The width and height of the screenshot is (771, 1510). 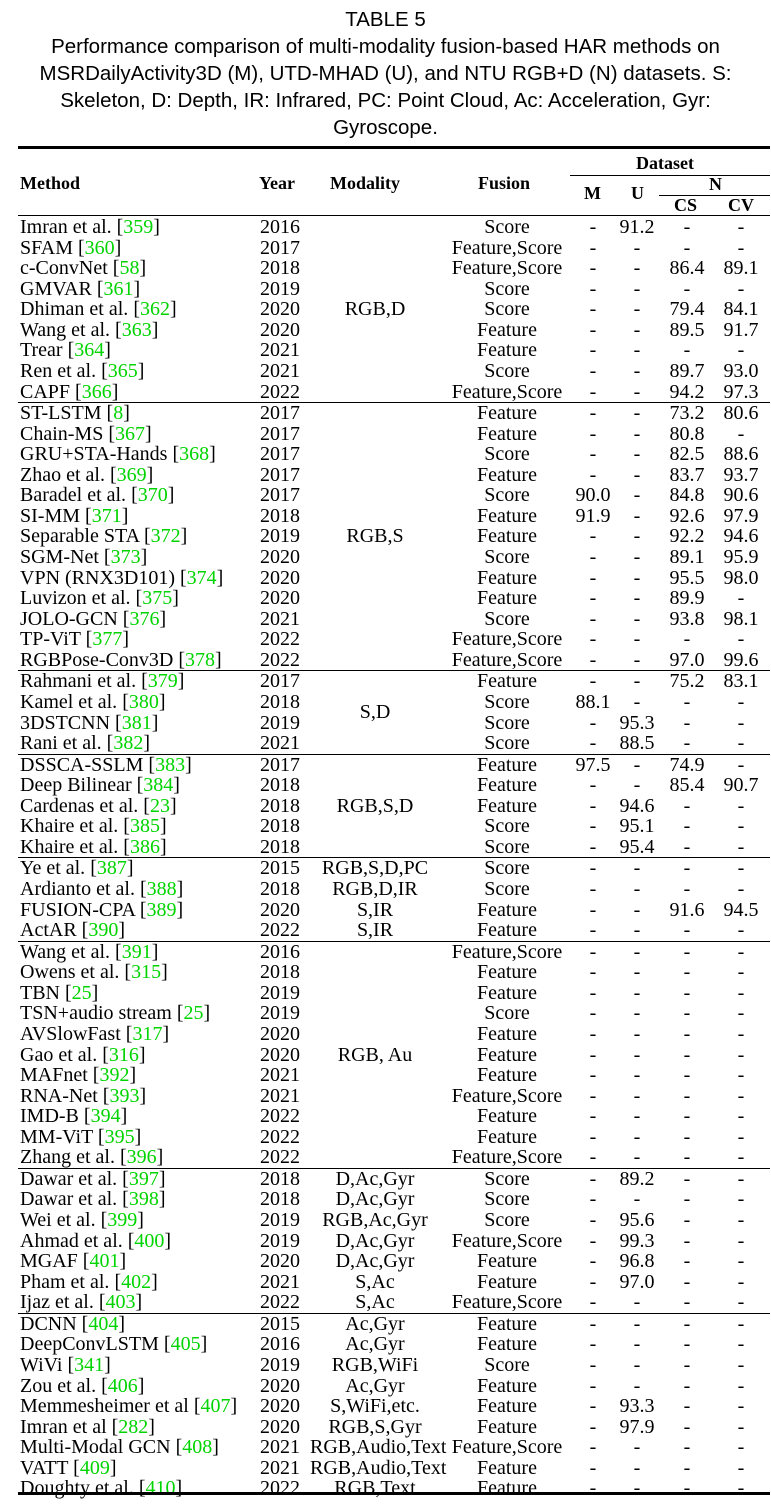 What do you see at coordinates (157, 598) in the screenshot?
I see `citation-link: 375` at bounding box center [157, 598].